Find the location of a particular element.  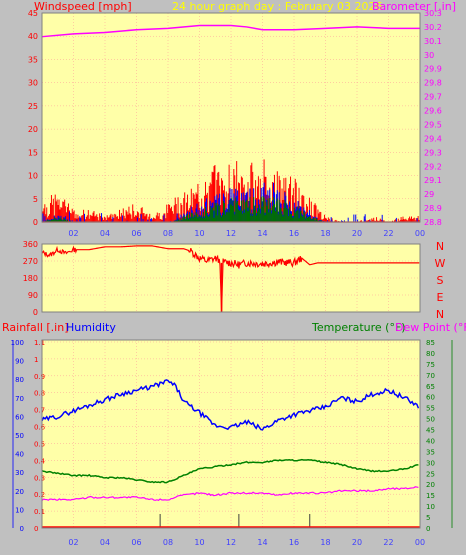

rainfall-tick: 0.2 is located at coordinates (39, 495).